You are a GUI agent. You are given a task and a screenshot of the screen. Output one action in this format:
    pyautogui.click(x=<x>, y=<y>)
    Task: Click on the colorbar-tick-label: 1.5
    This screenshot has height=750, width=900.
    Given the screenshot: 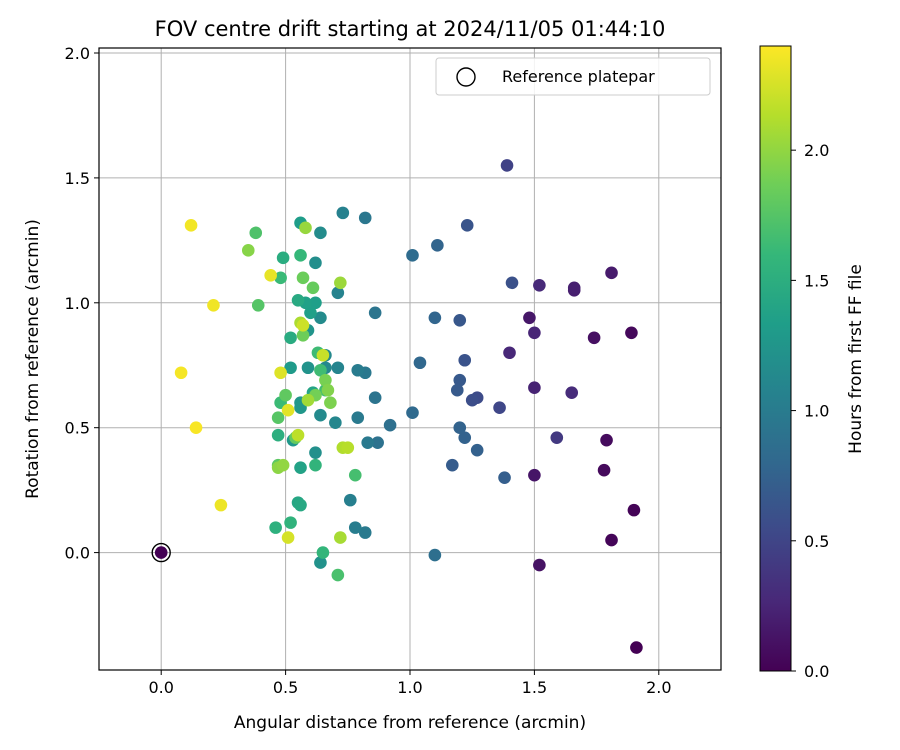 What is the action you would take?
    pyautogui.click(x=816, y=280)
    